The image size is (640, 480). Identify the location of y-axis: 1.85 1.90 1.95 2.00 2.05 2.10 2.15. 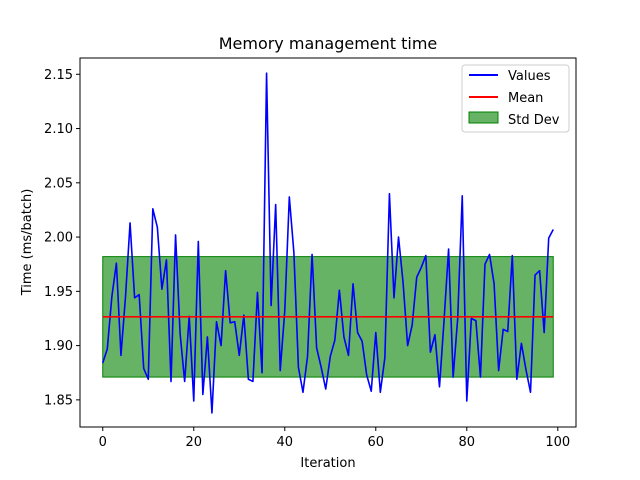
(62, 238).